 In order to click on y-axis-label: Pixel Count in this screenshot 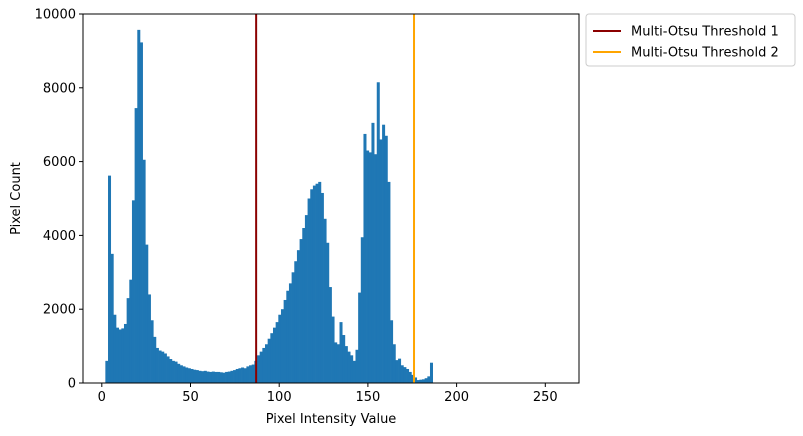, I will do `click(16, 198)`.